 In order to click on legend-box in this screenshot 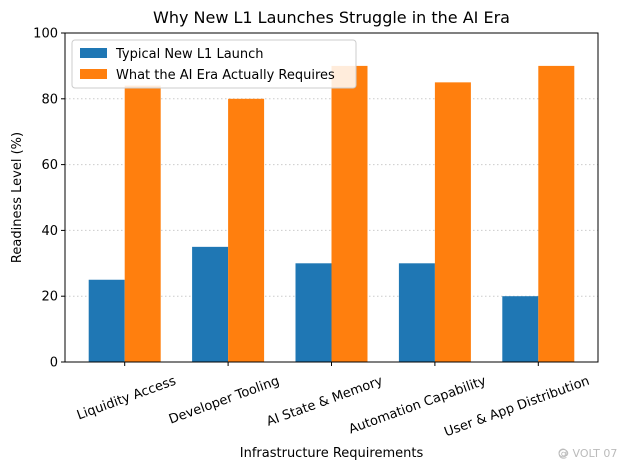, I will do `click(214, 64)`.